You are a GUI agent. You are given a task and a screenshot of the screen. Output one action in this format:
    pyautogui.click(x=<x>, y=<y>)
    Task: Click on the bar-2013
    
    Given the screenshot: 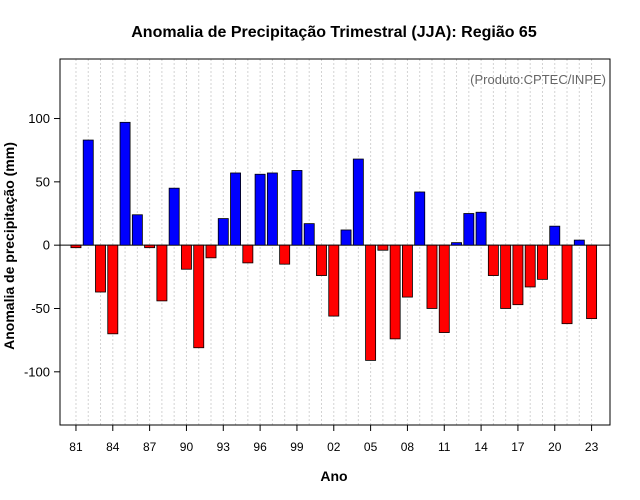 What is the action you would take?
    pyautogui.click(x=469, y=229)
    